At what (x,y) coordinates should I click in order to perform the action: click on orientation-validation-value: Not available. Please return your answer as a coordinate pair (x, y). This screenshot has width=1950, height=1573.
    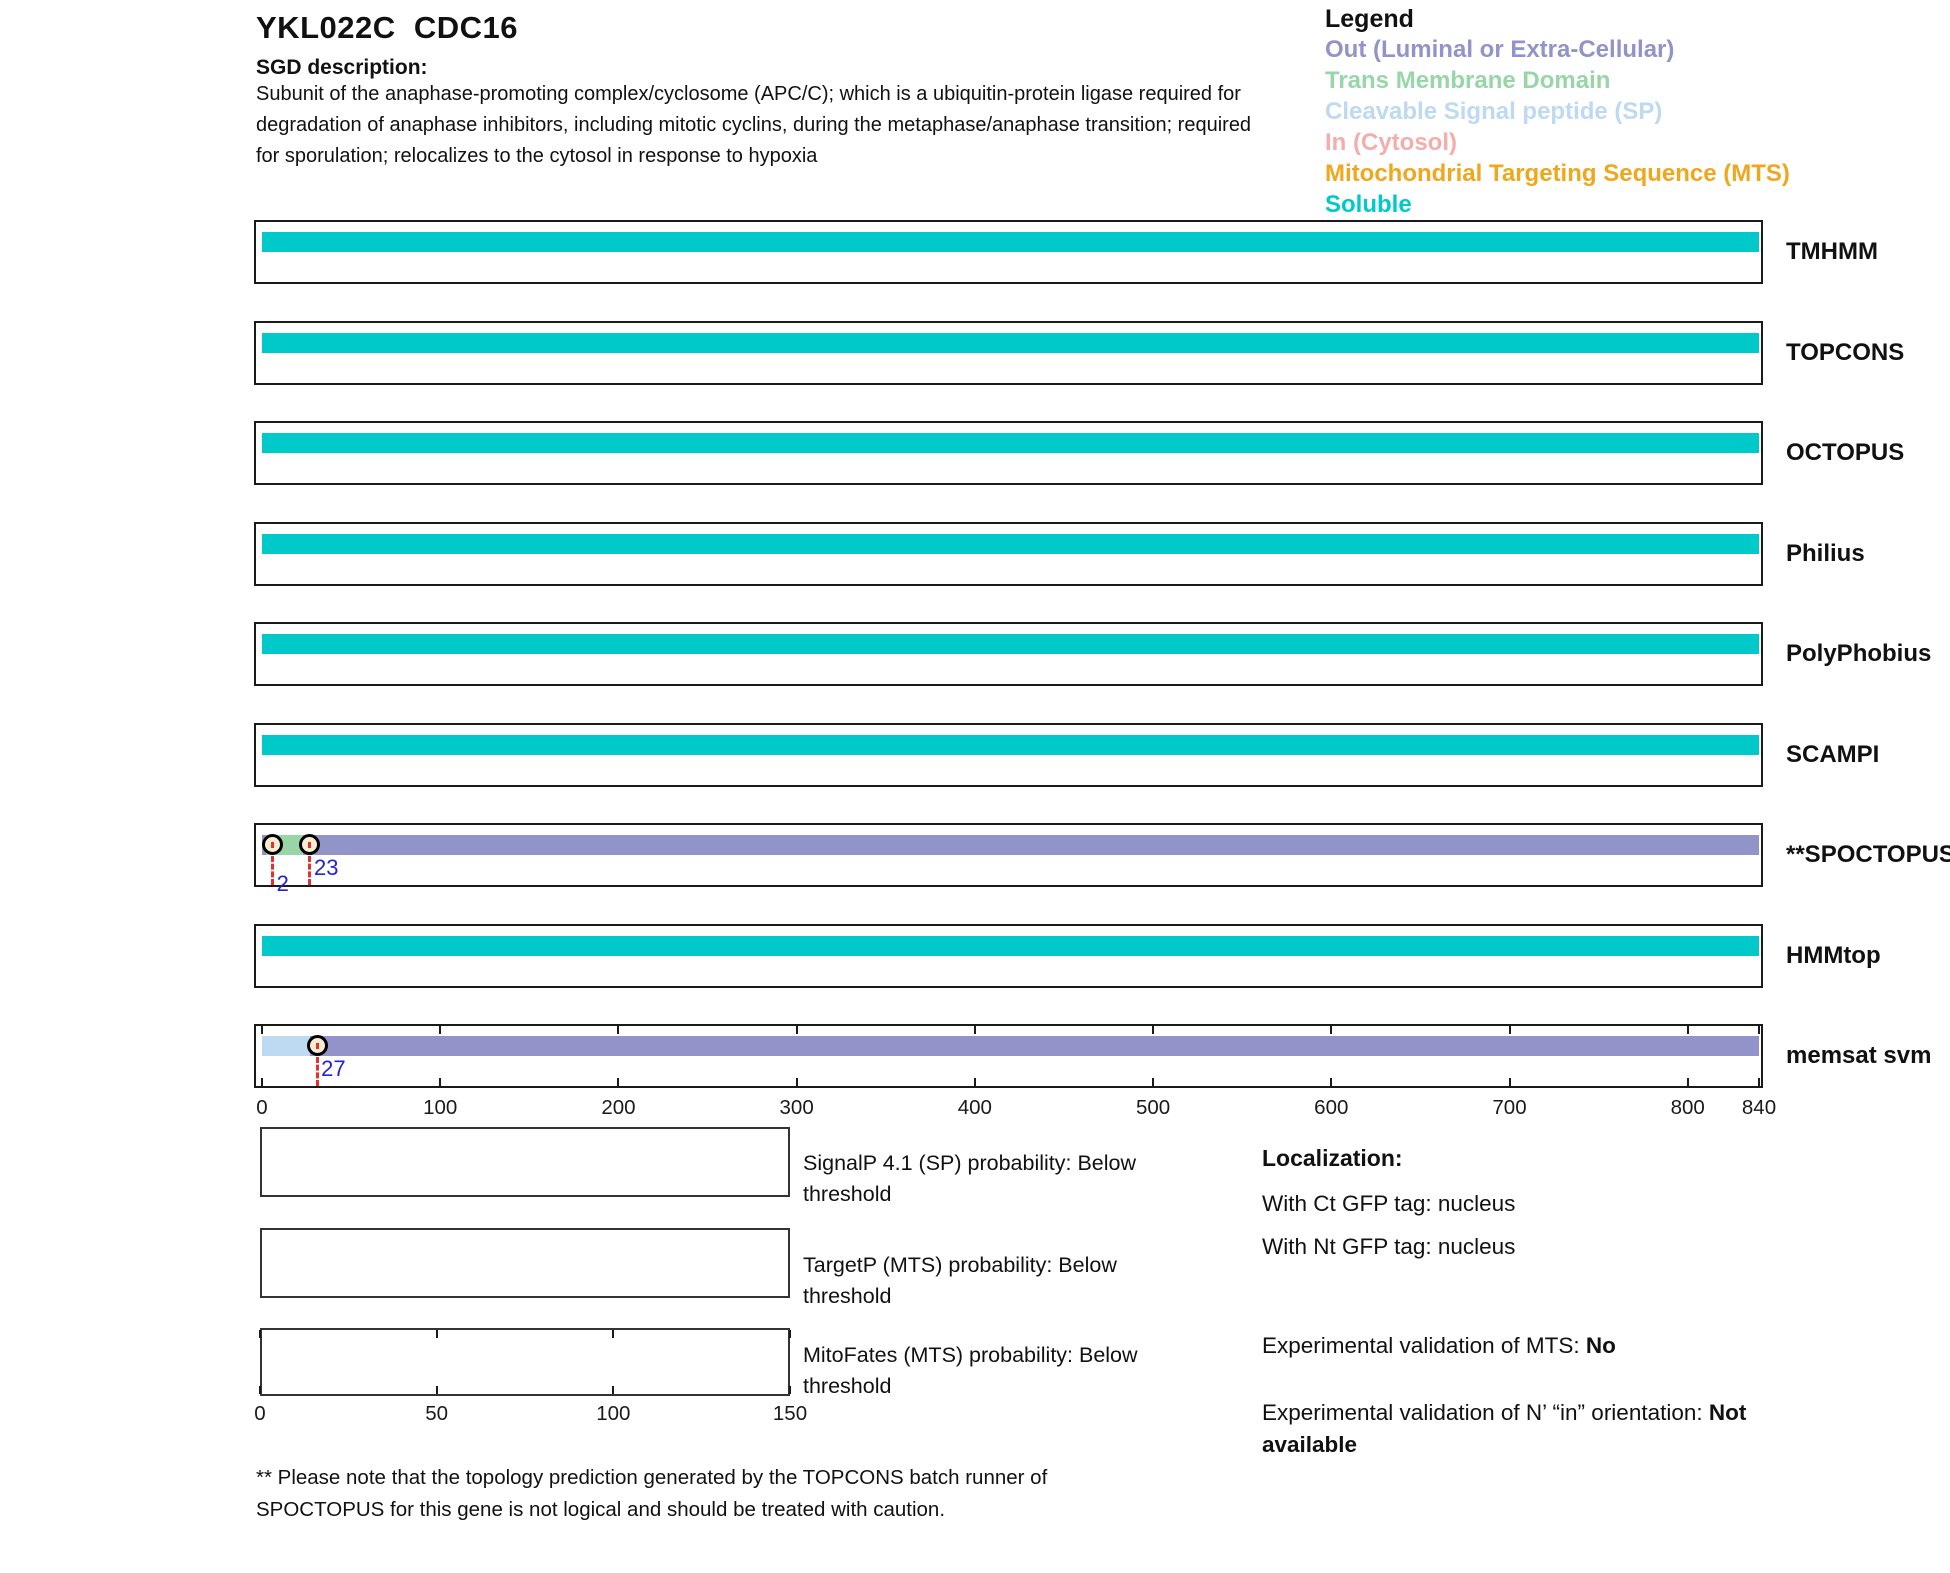
    Looking at the image, I should click on (1504, 1428).